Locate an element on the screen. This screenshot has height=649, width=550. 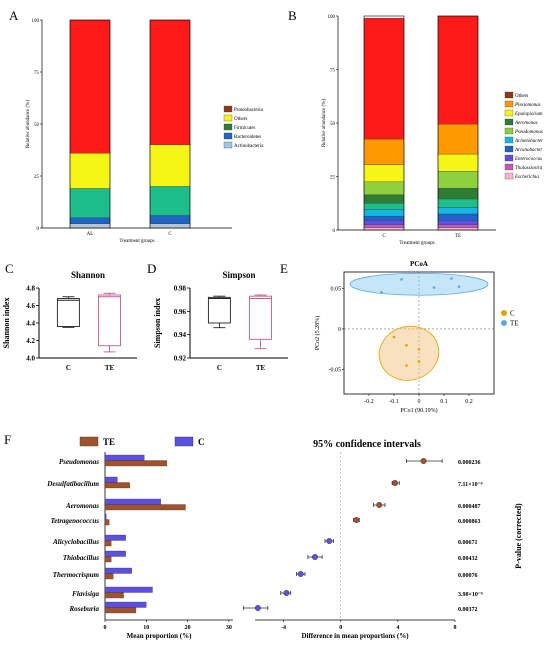
f-left-xtick-label: 10 is located at coordinates (146, 628).